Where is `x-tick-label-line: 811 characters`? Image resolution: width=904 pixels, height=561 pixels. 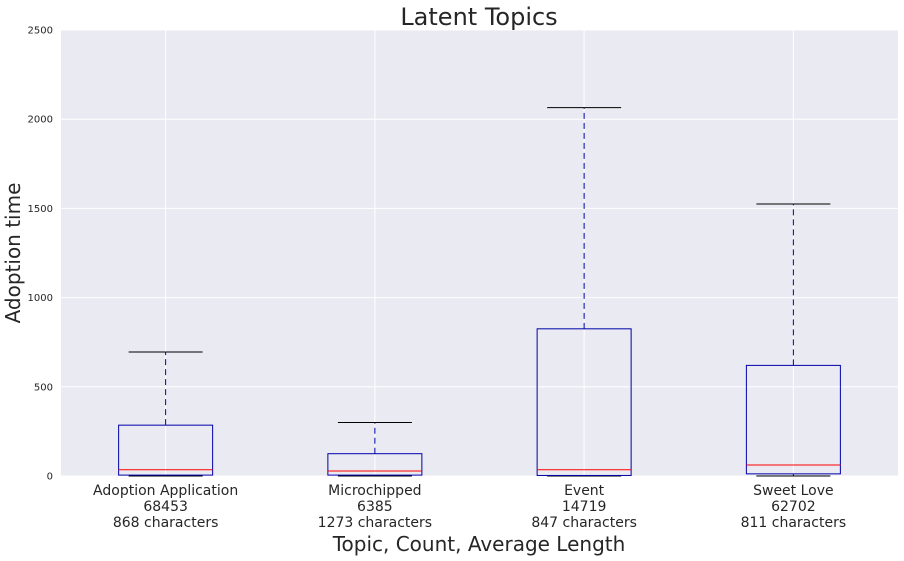 x-tick-label-line: 811 characters is located at coordinates (794, 523).